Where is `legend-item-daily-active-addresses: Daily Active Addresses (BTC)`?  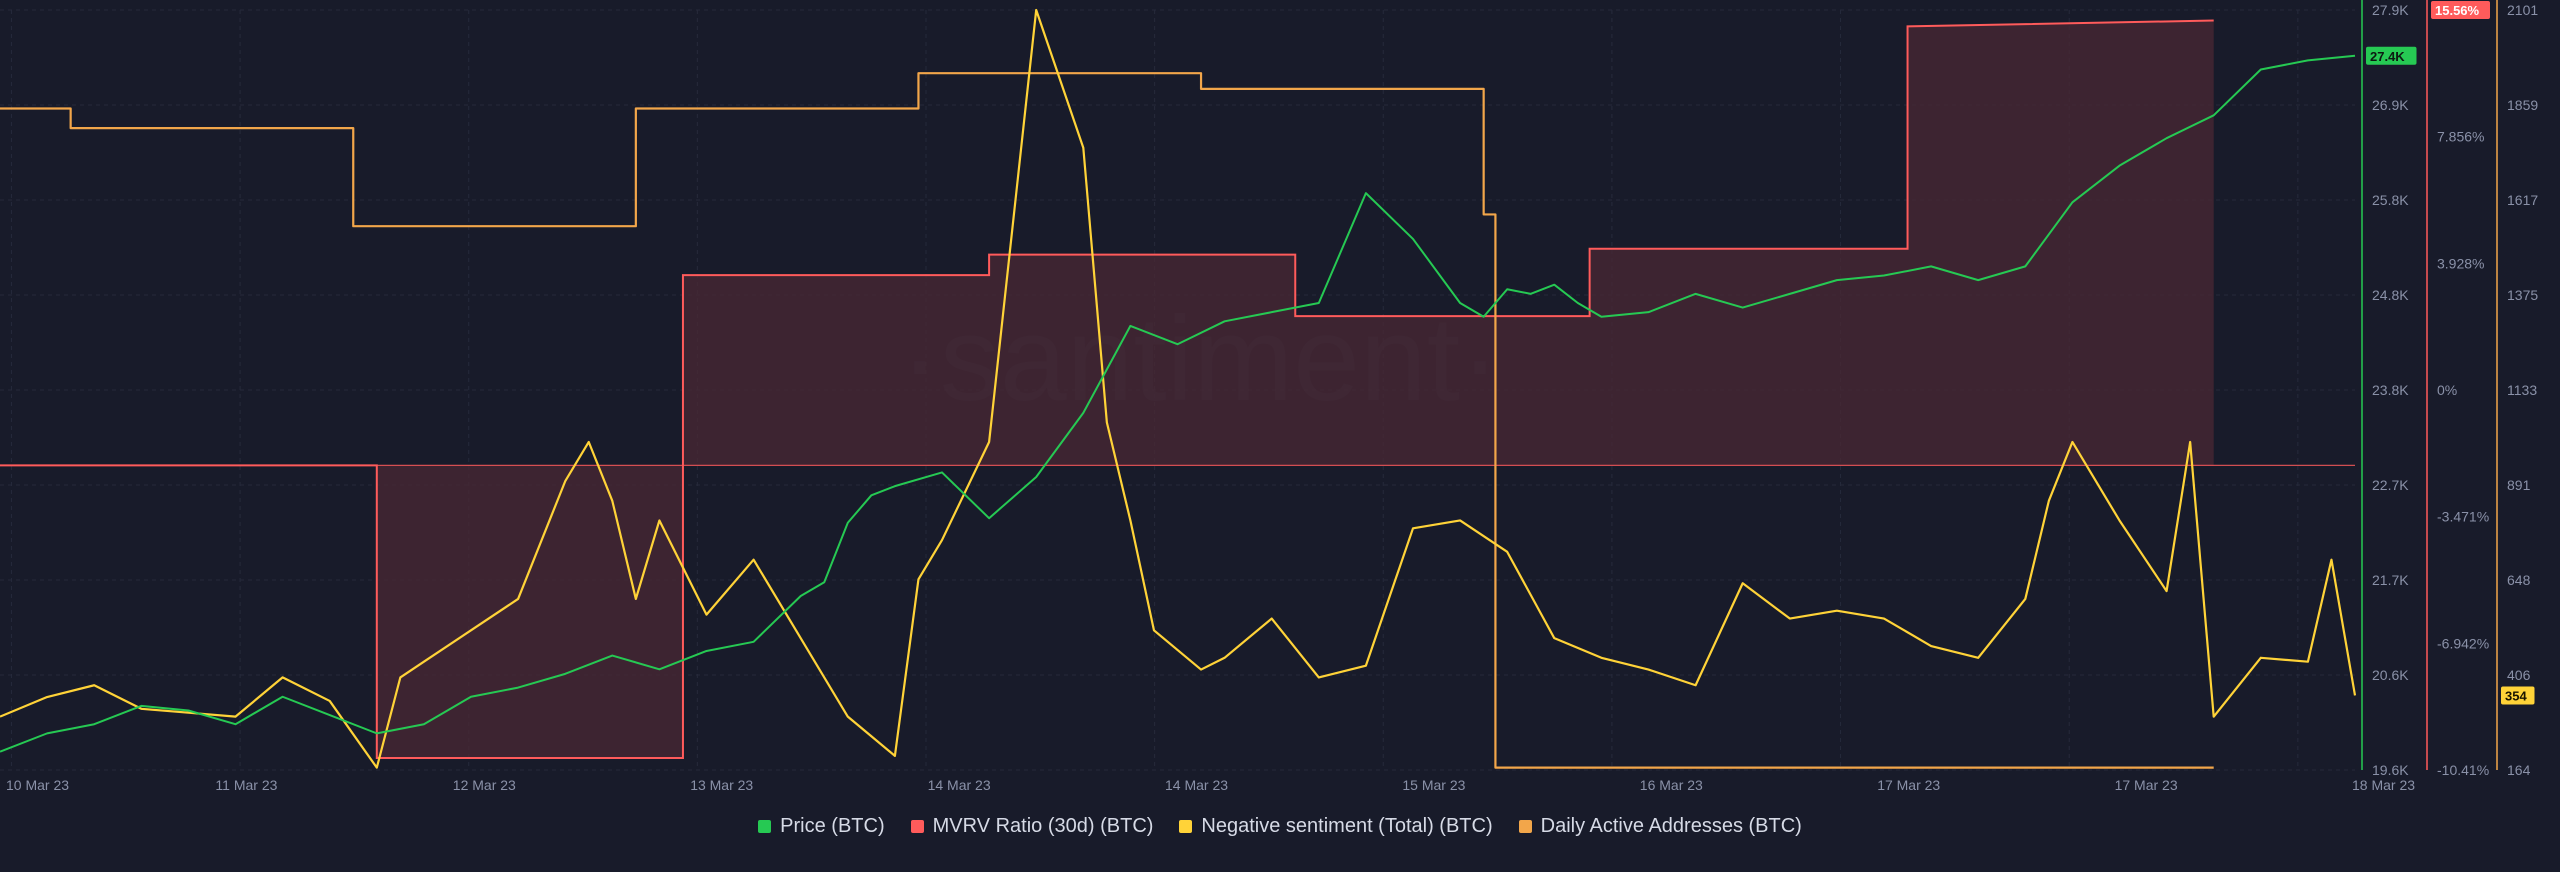
legend-item-daily-active-addresses: Daily Active Addresses (BTC) is located at coordinates (1660, 826).